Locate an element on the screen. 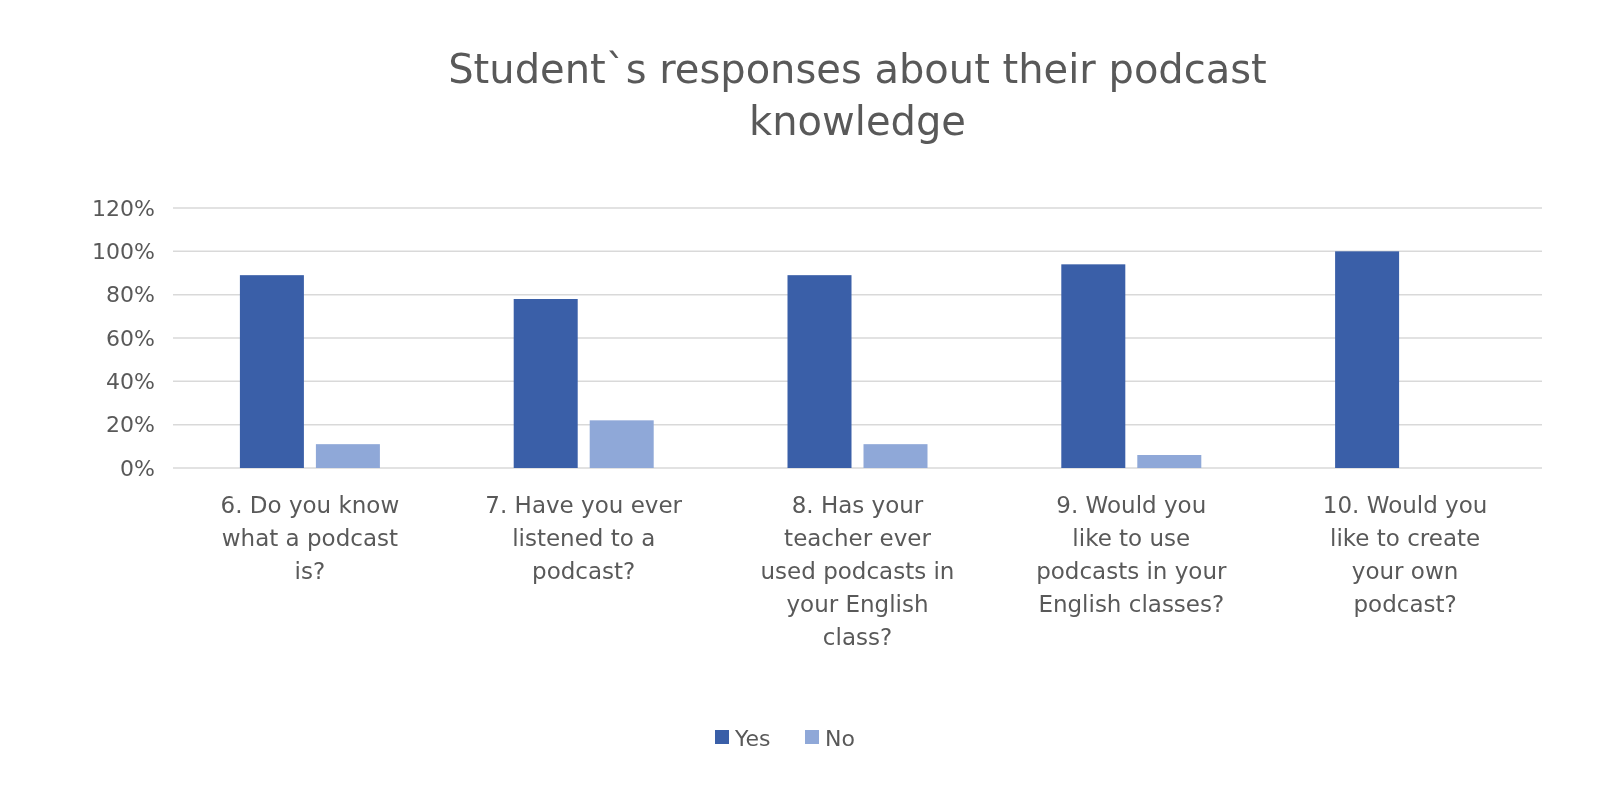 The width and height of the screenshot is (1610, 786). x-tick-label: 9. Would you like to use podcasts in your English classes? is located at coordinates (1131, 554).